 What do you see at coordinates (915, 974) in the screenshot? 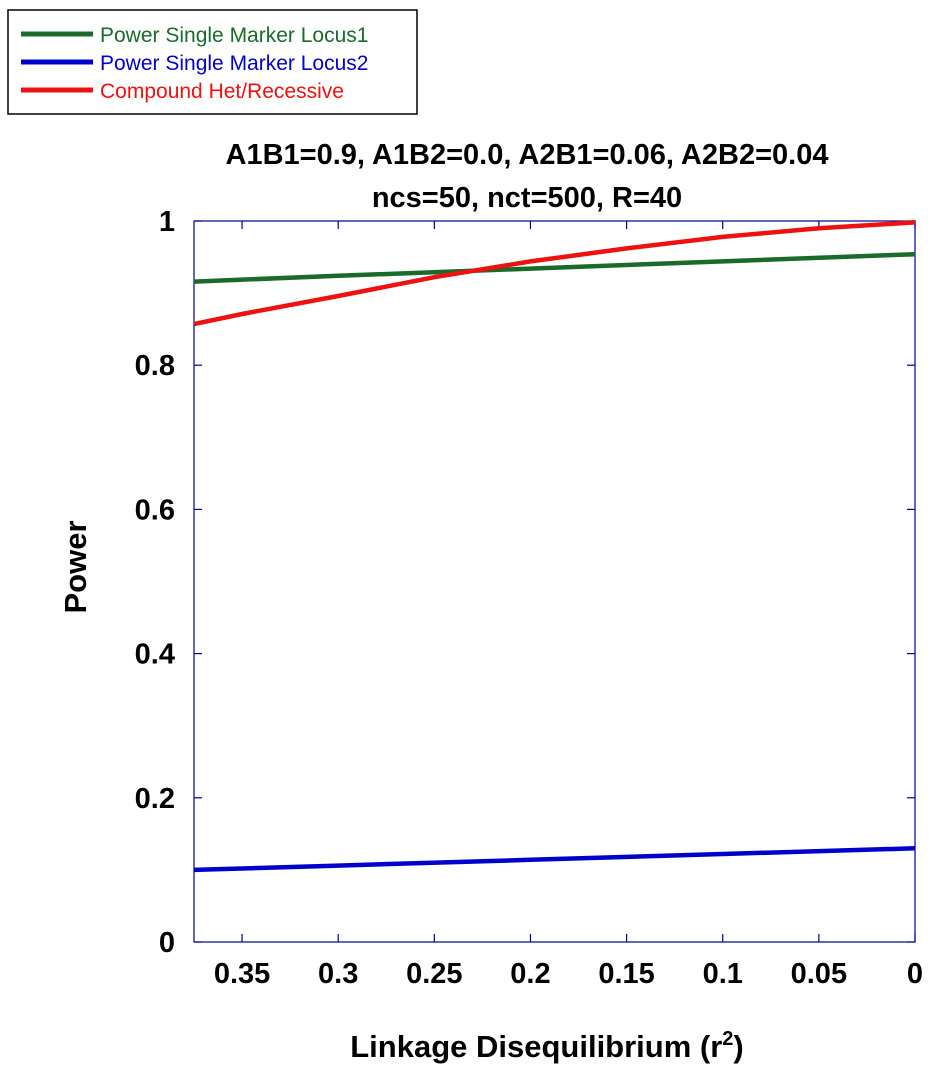
I see `x-tick-label: 0` at bounding box center [915, 974].